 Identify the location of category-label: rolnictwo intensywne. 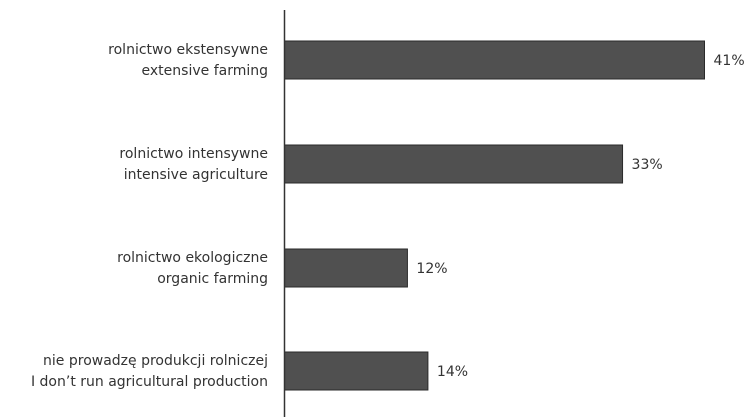
(193, 154).